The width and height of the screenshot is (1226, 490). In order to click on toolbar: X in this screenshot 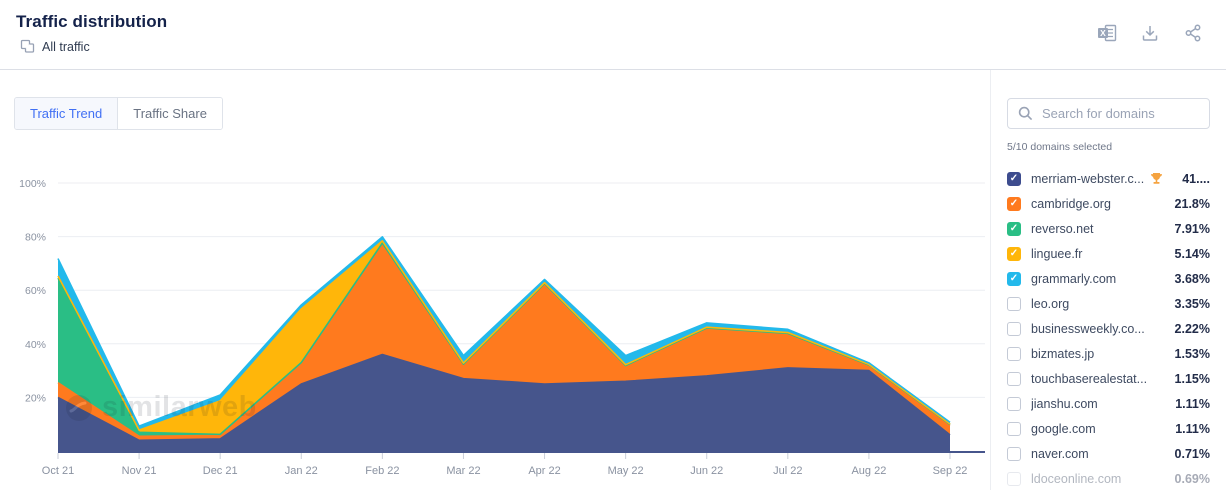, I will do `click(1150, 33)`.